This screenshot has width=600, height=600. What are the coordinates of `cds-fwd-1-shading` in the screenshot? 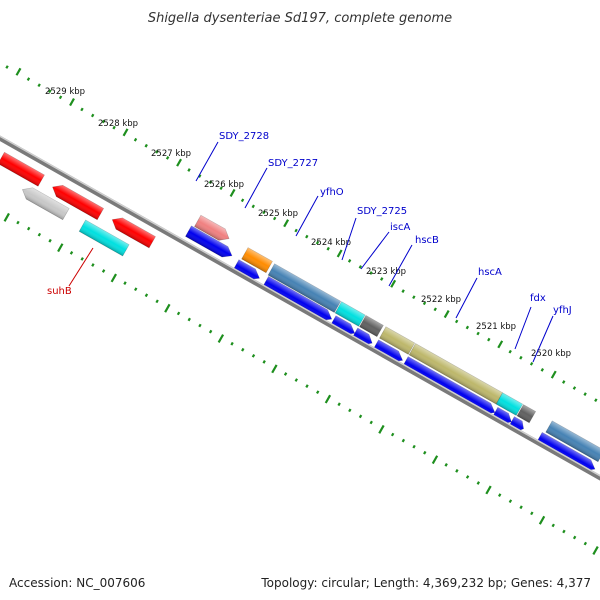 It's located at (208, 241).